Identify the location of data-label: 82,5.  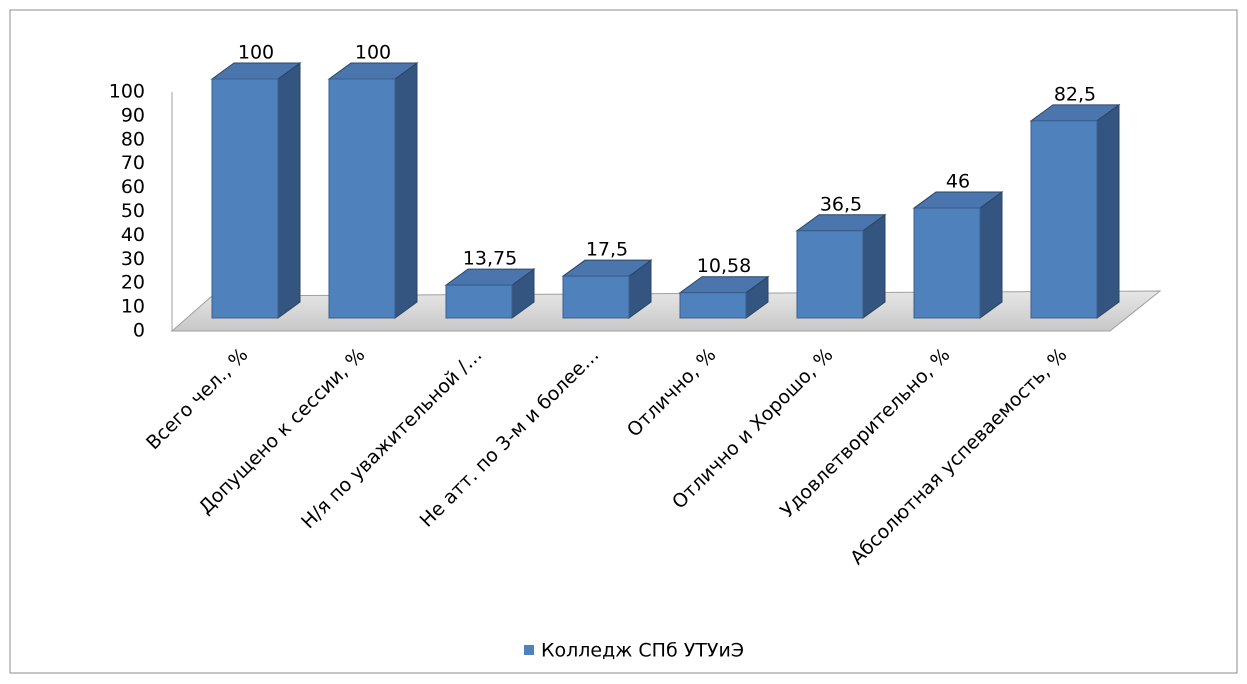
(1075, 94).